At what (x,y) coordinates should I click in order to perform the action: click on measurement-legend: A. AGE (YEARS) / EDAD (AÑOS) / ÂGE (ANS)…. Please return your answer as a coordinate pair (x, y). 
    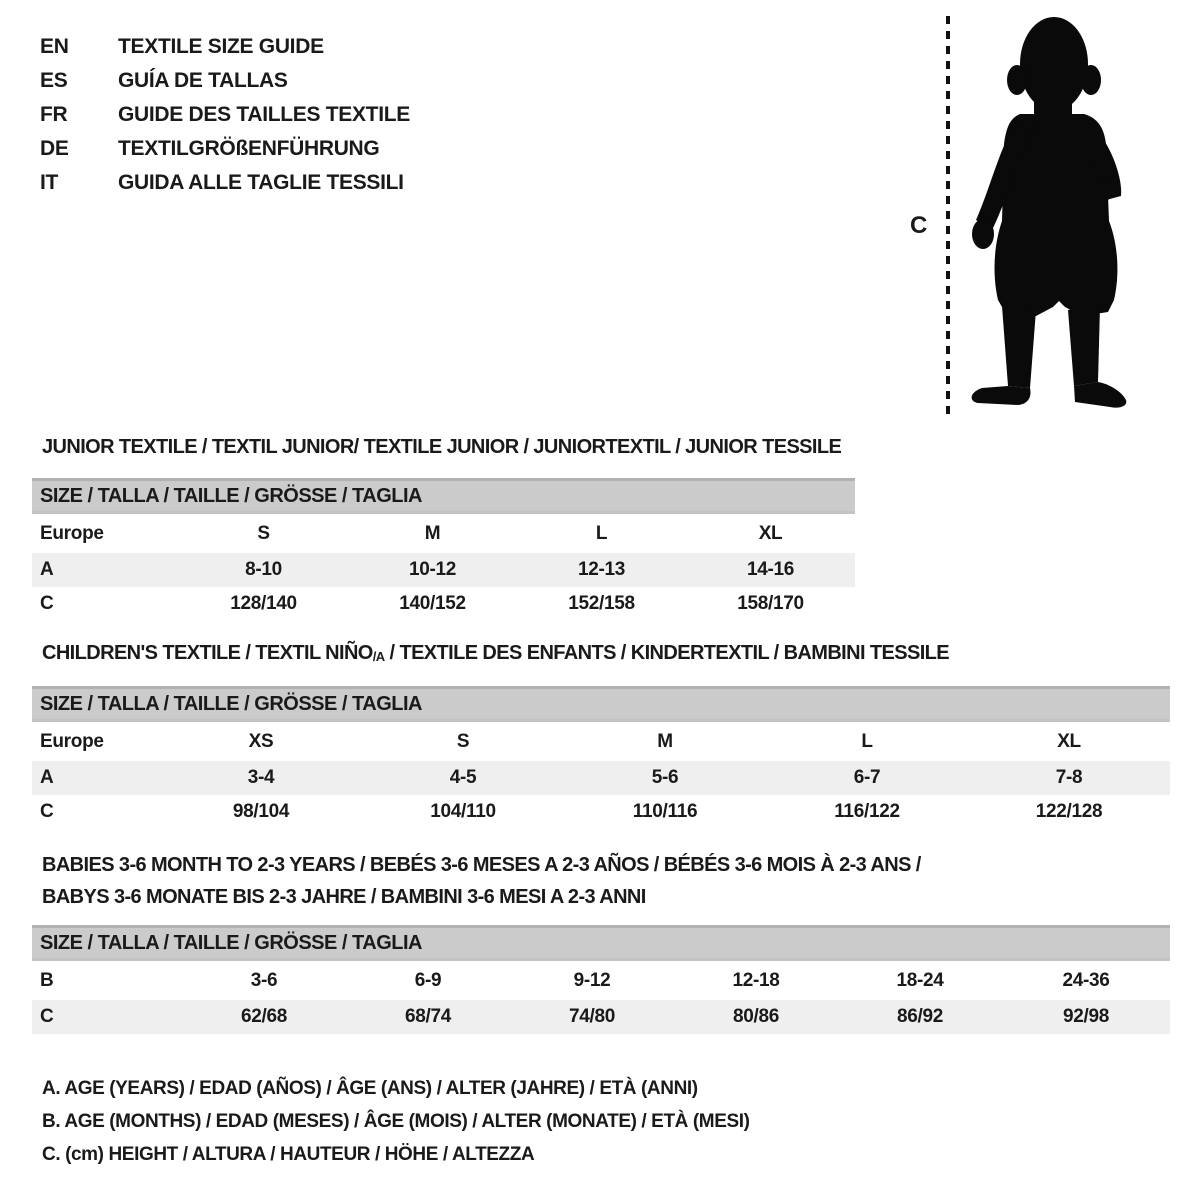
    Looking at the image, I should click on (396, 1121).